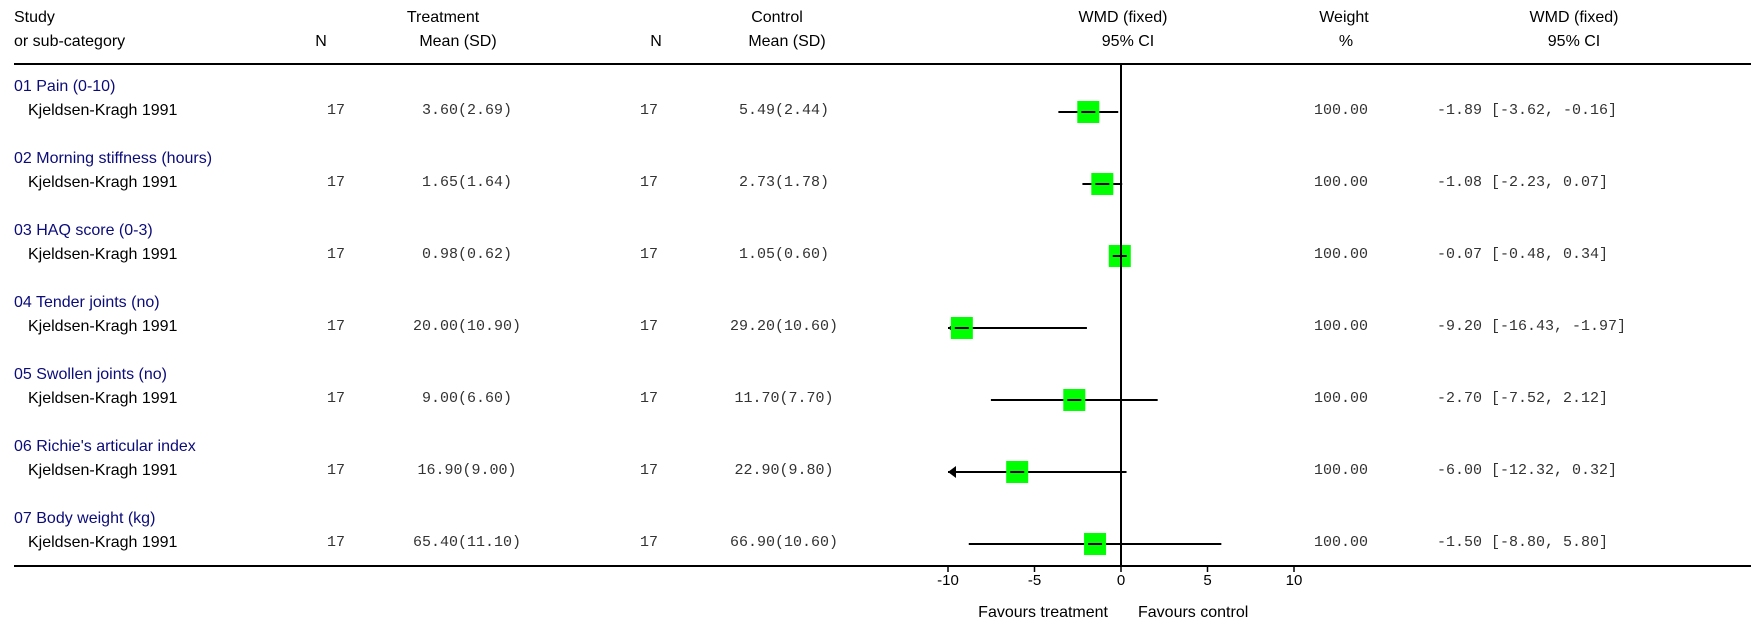 This screenshot has width=1751, height=627. I want to click on header-wmd-ci: 95% CI, so click(1128, 41).